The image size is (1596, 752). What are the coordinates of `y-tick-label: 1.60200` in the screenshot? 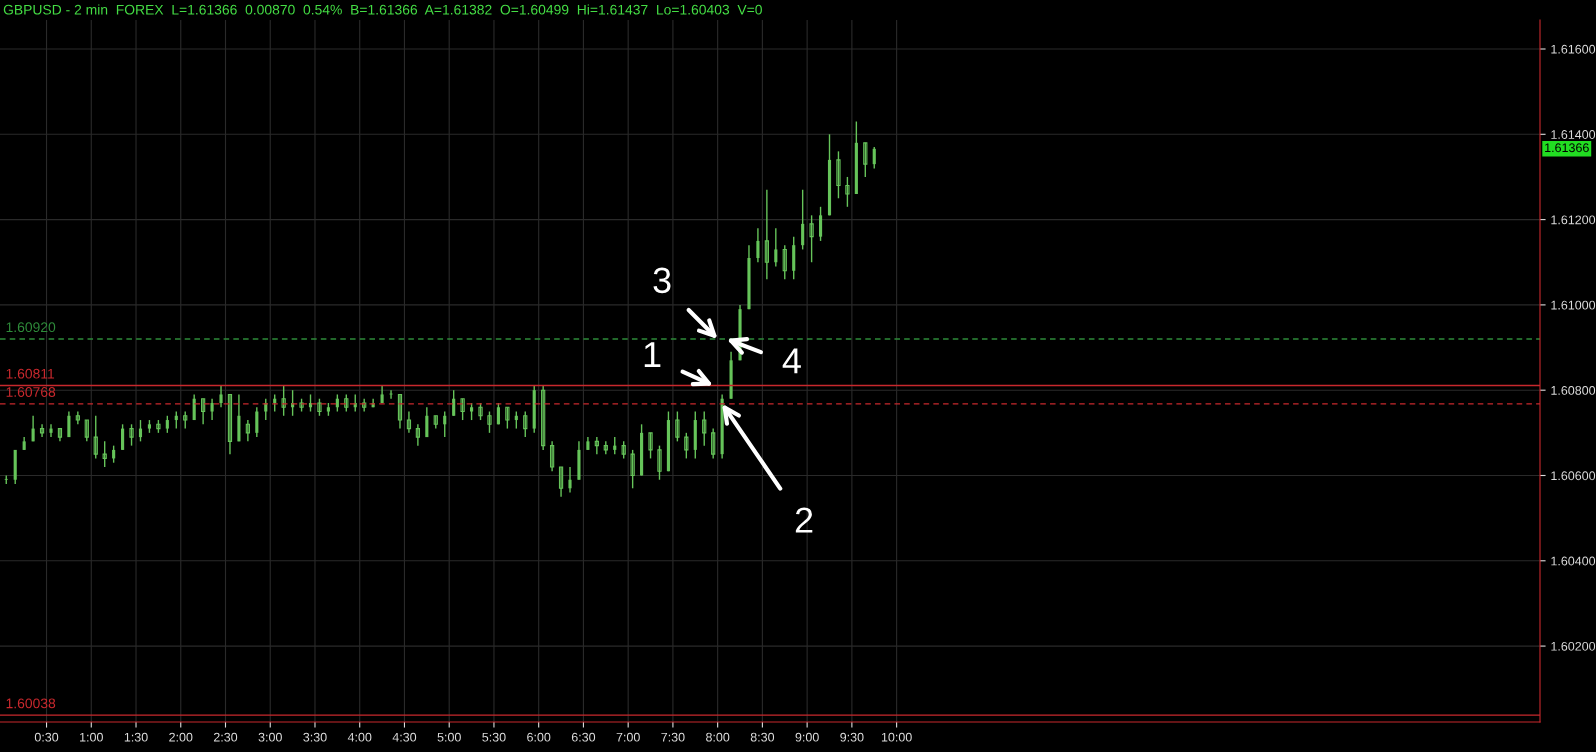 It's located at (1573, 646).